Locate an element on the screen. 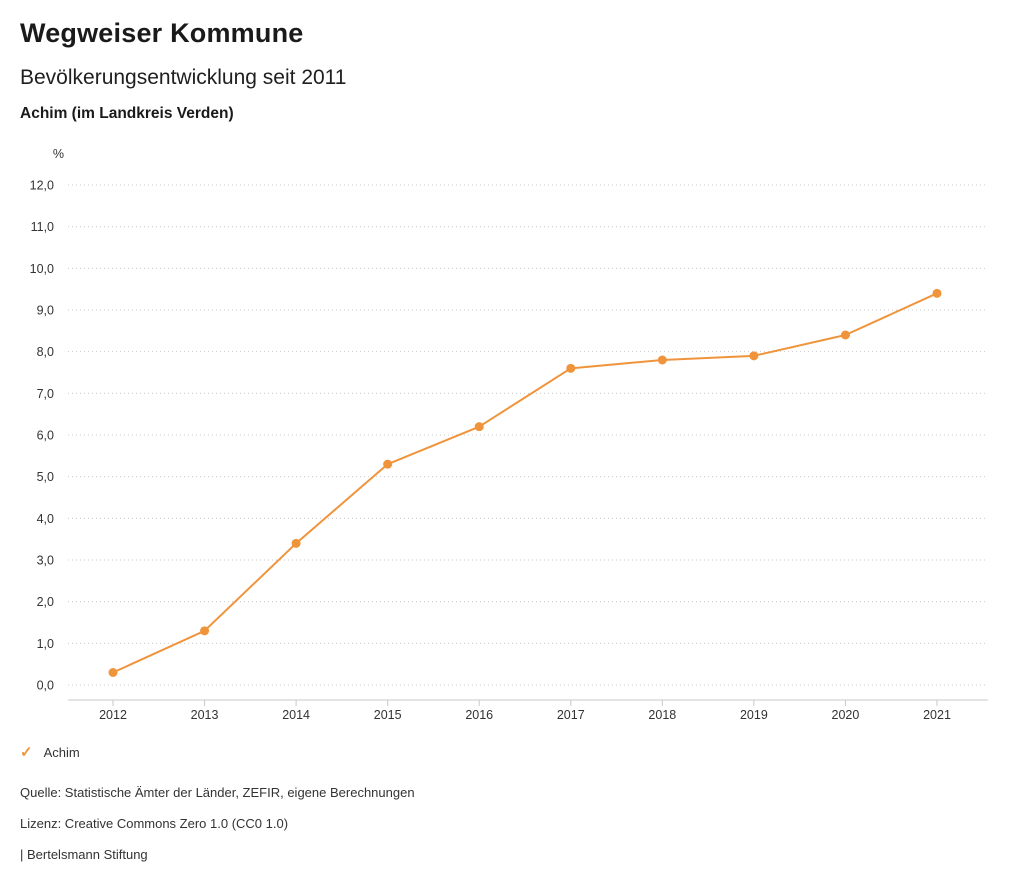 This screenshot has width=1024, height=888. y-tick-label: 4,0 is located at coordinates (45, 519).